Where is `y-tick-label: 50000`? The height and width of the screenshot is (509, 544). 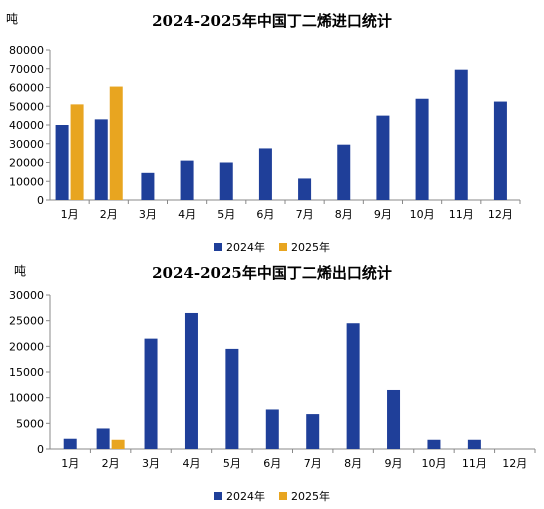 y-tick-label: 50000 is located at coordinates (26, 106).